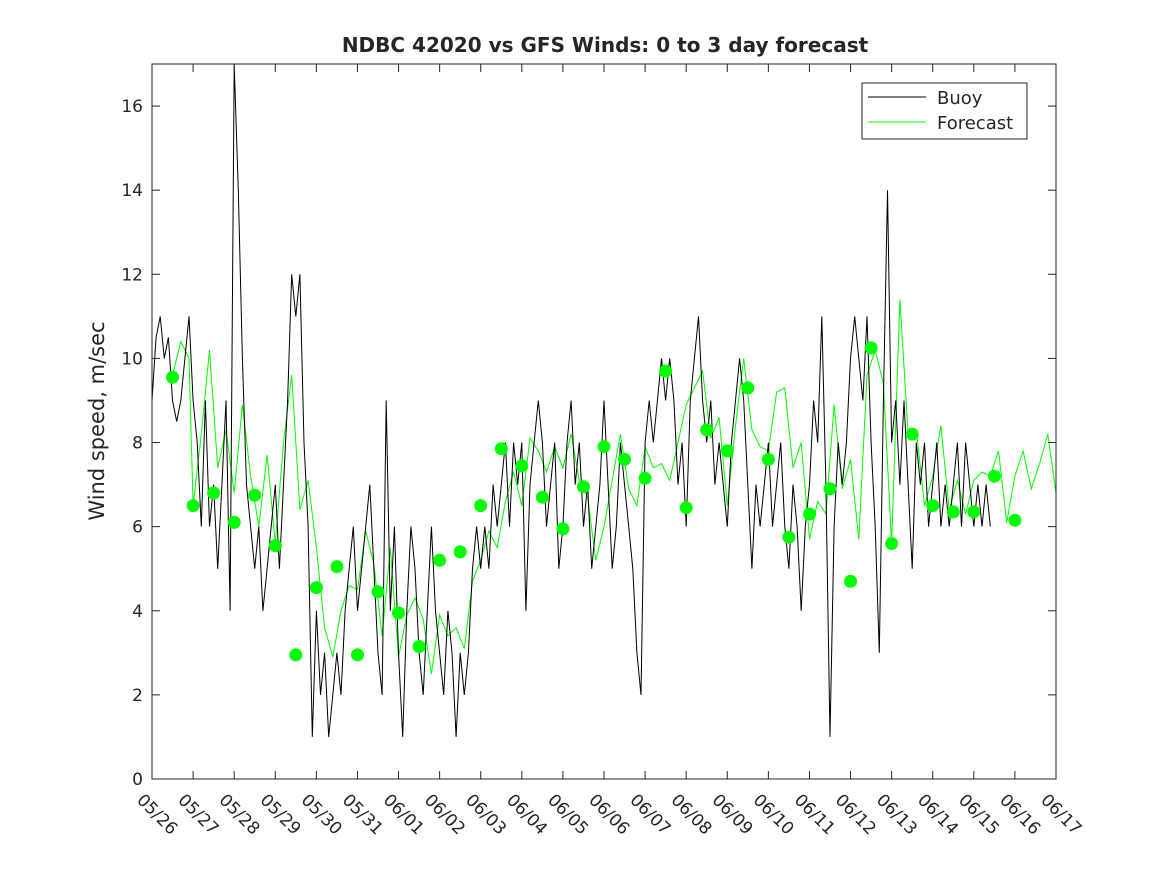 The image size is (1167, 875). I want to click on y-tick-label: 4, so click(137, 612).